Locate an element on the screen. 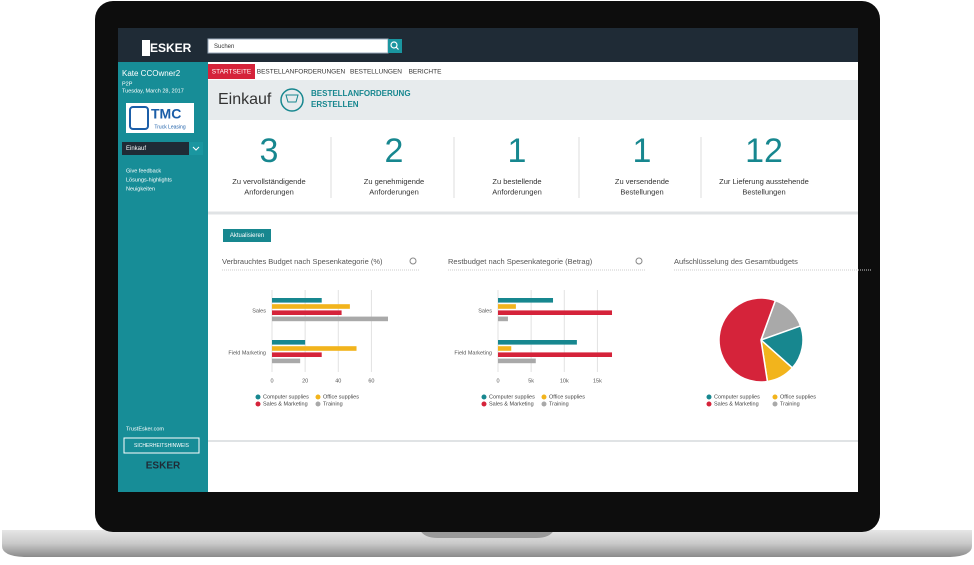 The height and width of the screenshot is (565, 974). kpi-label: Zu genehmigende is located at coordinates (394, 181).